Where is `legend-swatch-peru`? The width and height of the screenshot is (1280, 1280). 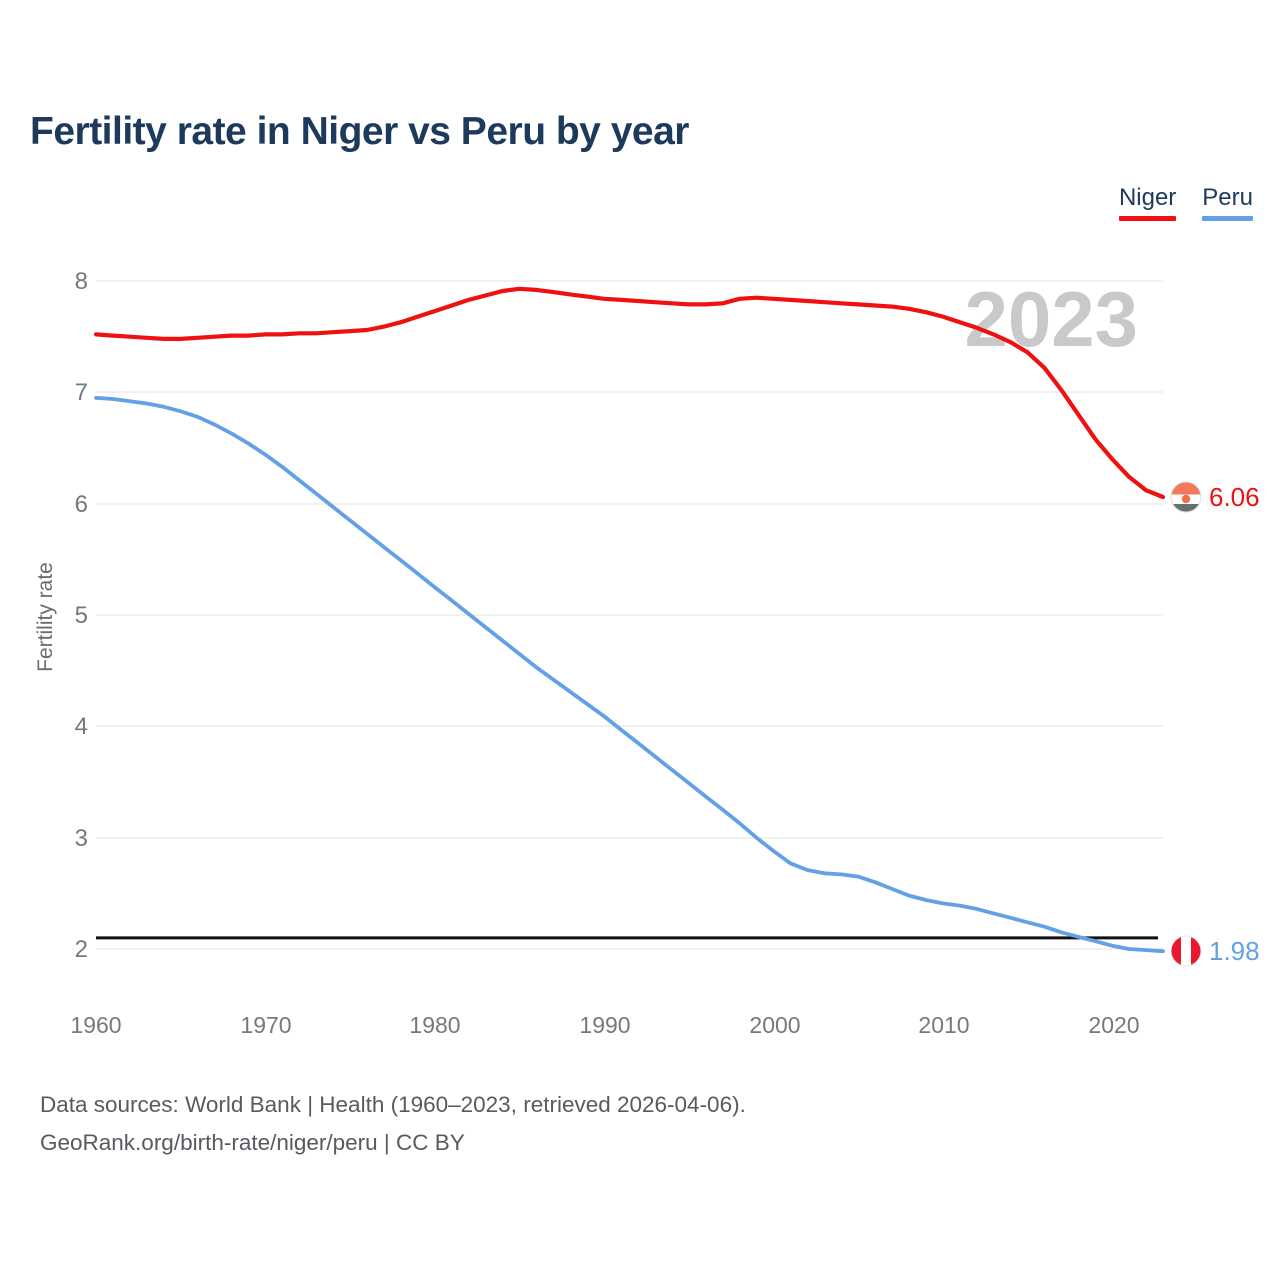
legend-swatch-peru is located at coordinates (1227, 218).